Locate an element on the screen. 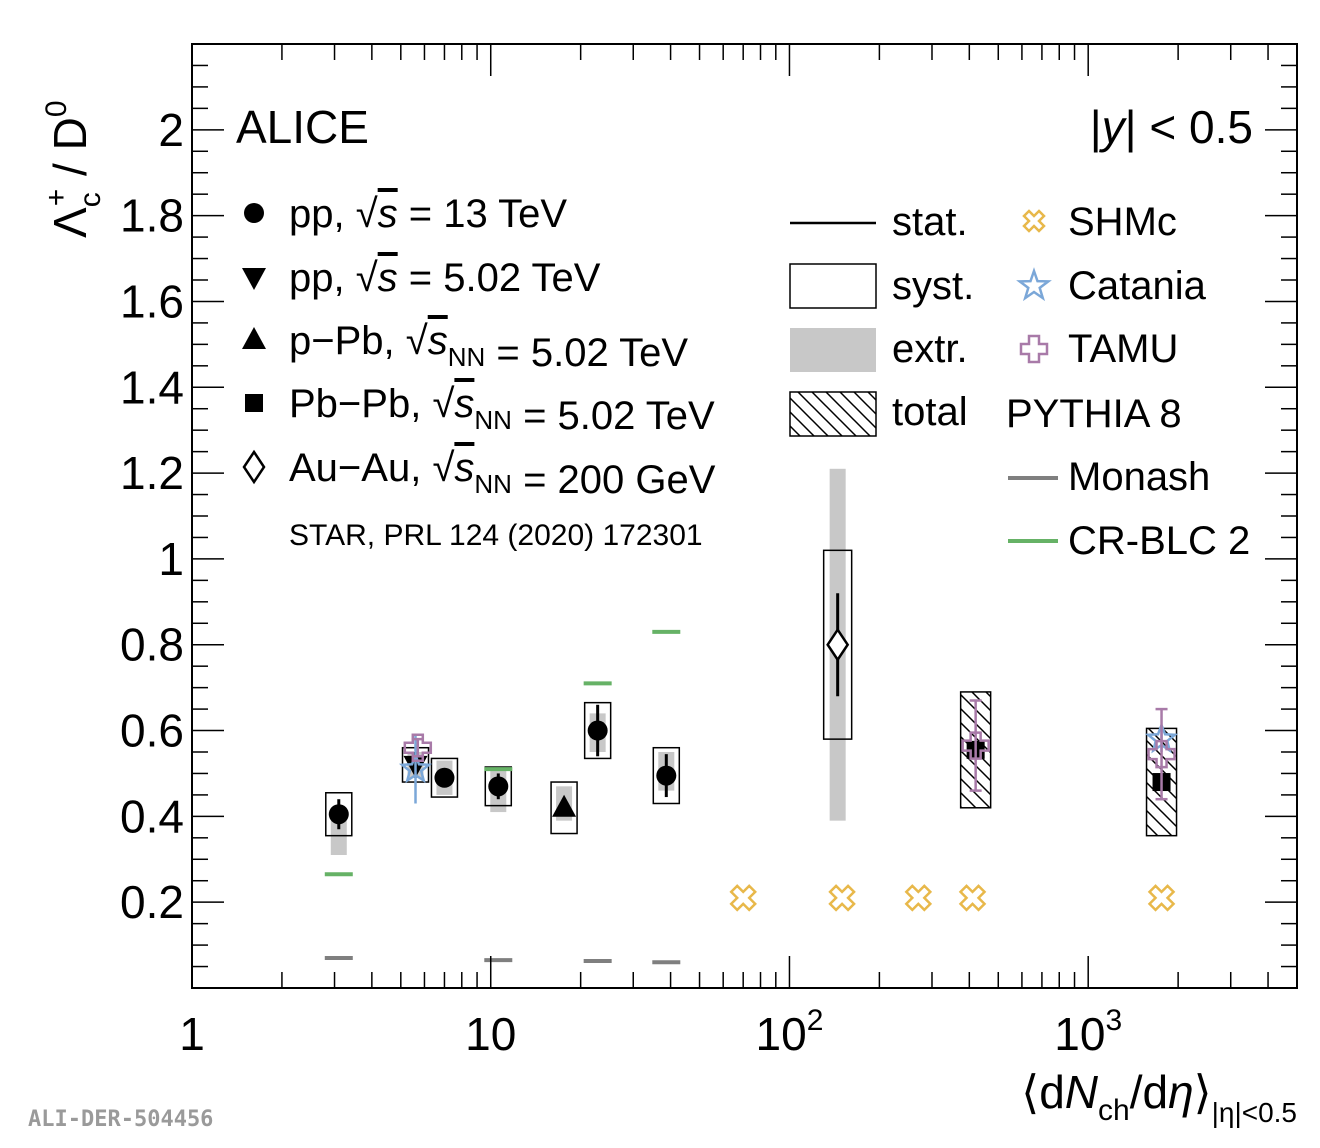  legend-model-label: CR-BLC 2 is located at coordinates (1159, 541).